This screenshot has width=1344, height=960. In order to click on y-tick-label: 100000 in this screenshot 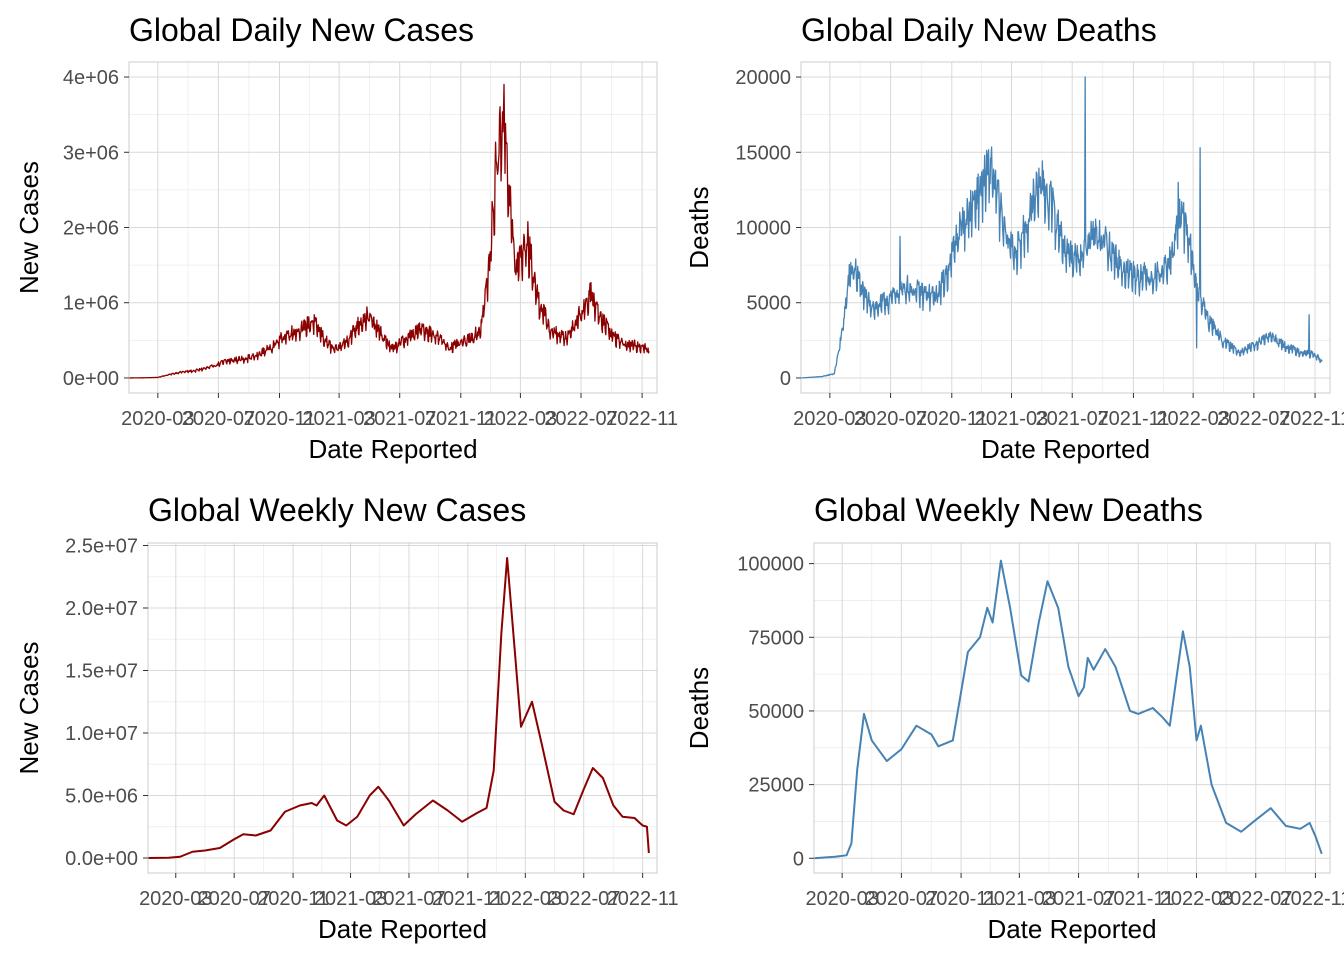, I will do `click(770, 565)`.